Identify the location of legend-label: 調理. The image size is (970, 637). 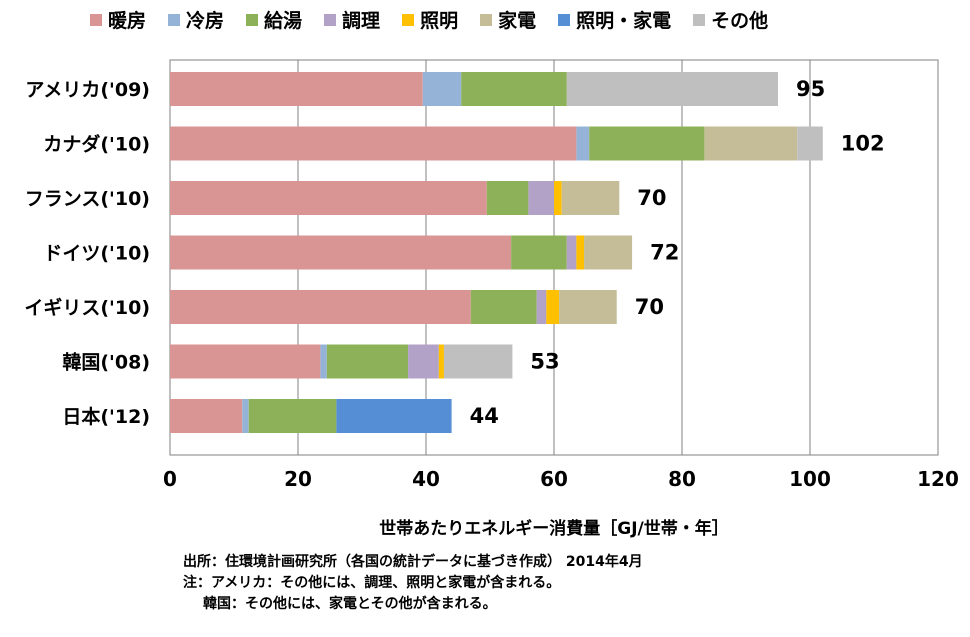
(361, 21).